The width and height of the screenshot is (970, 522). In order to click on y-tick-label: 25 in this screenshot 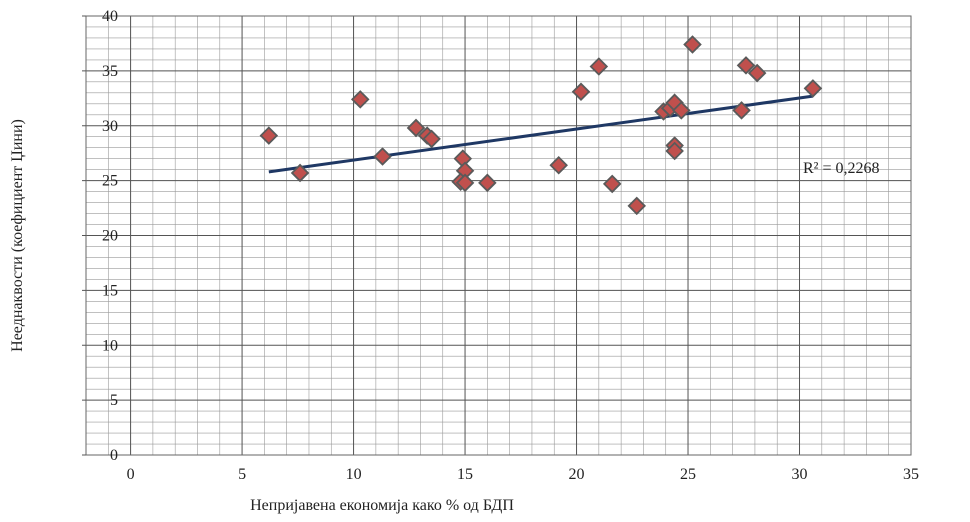, I will do `click(110, 181)`.